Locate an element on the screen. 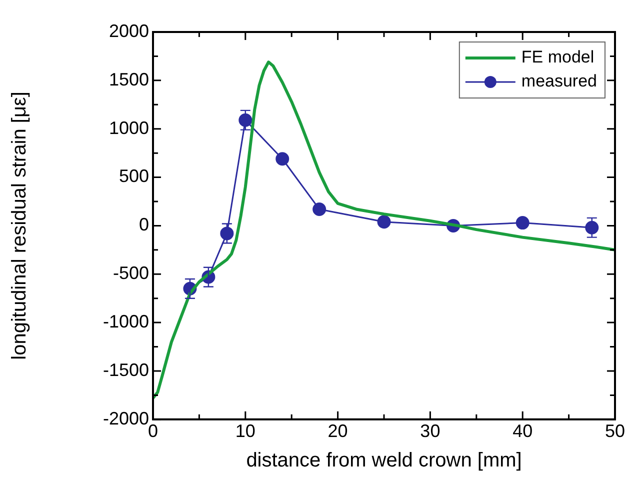  y-tick-label: 1000 is located at coordinates (128, 128).